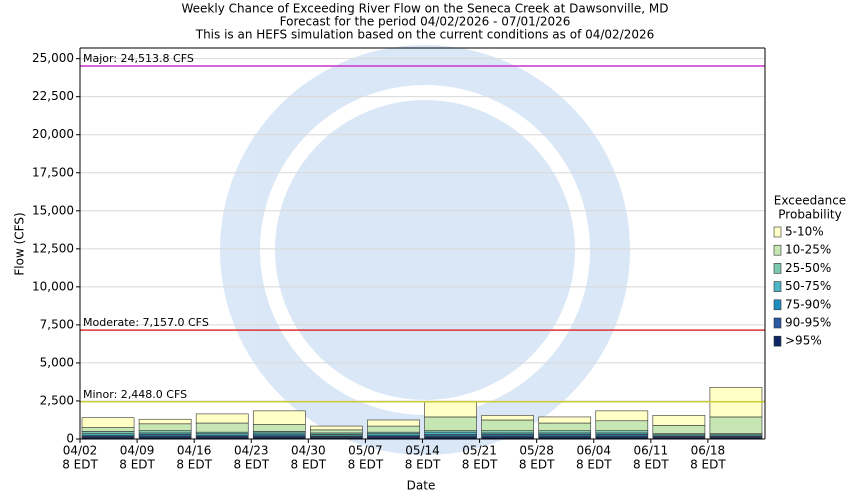 This screenshot has width=850, height=504. Describe the element at coordinates (135, 394) in the screenshot. I see `threshold-label: Minor: 2,448.0 CFS` at that location.